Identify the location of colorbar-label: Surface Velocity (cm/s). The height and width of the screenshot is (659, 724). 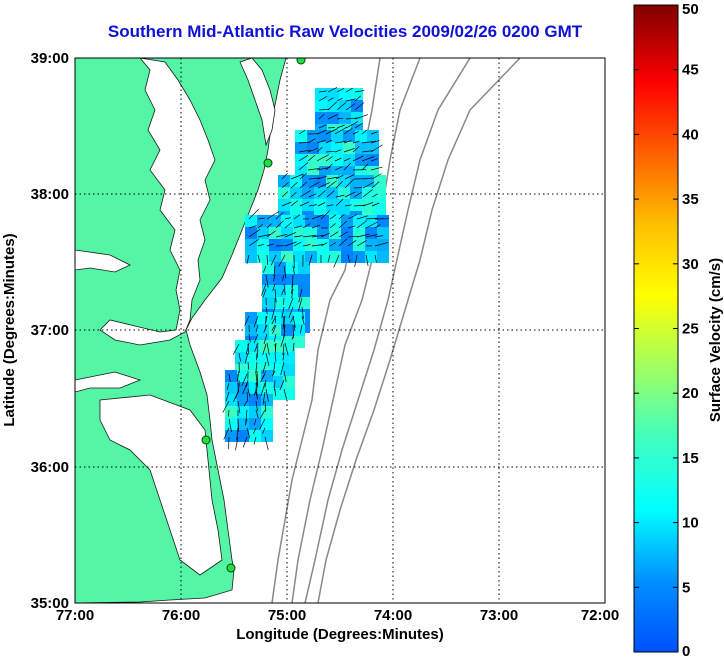
(715, 340).